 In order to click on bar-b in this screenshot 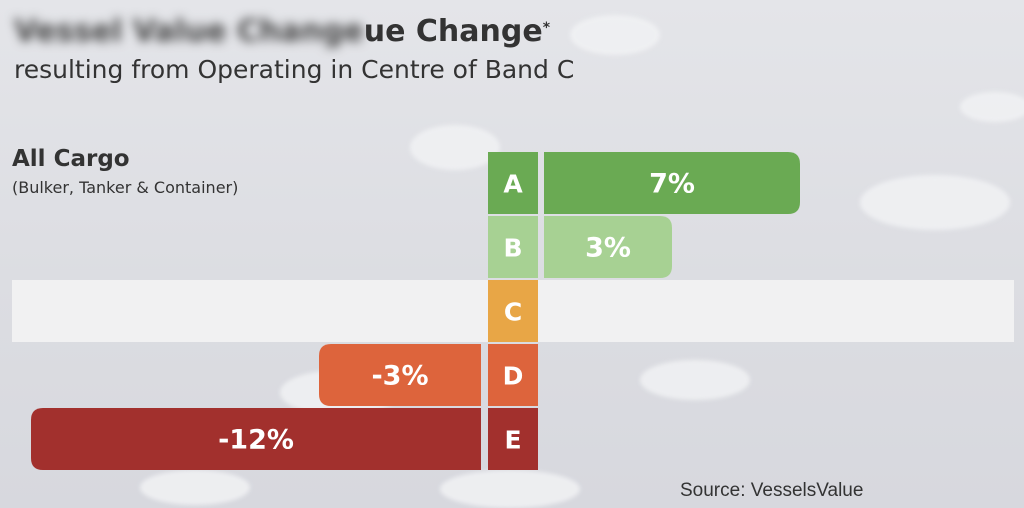, I will do `click(608, 247)`.